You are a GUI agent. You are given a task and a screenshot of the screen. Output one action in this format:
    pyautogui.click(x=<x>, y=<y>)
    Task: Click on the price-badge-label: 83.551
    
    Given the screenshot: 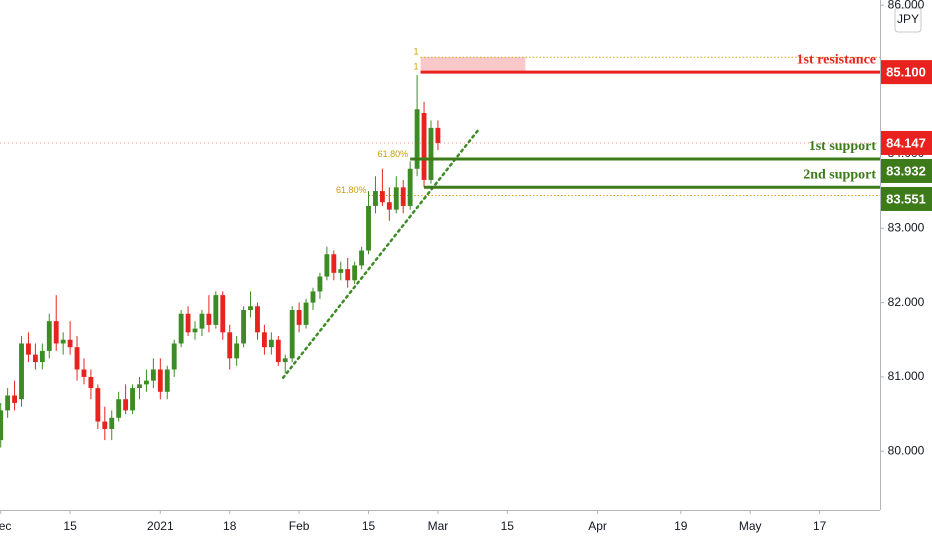 What is the action you would take?
    pyautogui.click(x=906, y=198)
    